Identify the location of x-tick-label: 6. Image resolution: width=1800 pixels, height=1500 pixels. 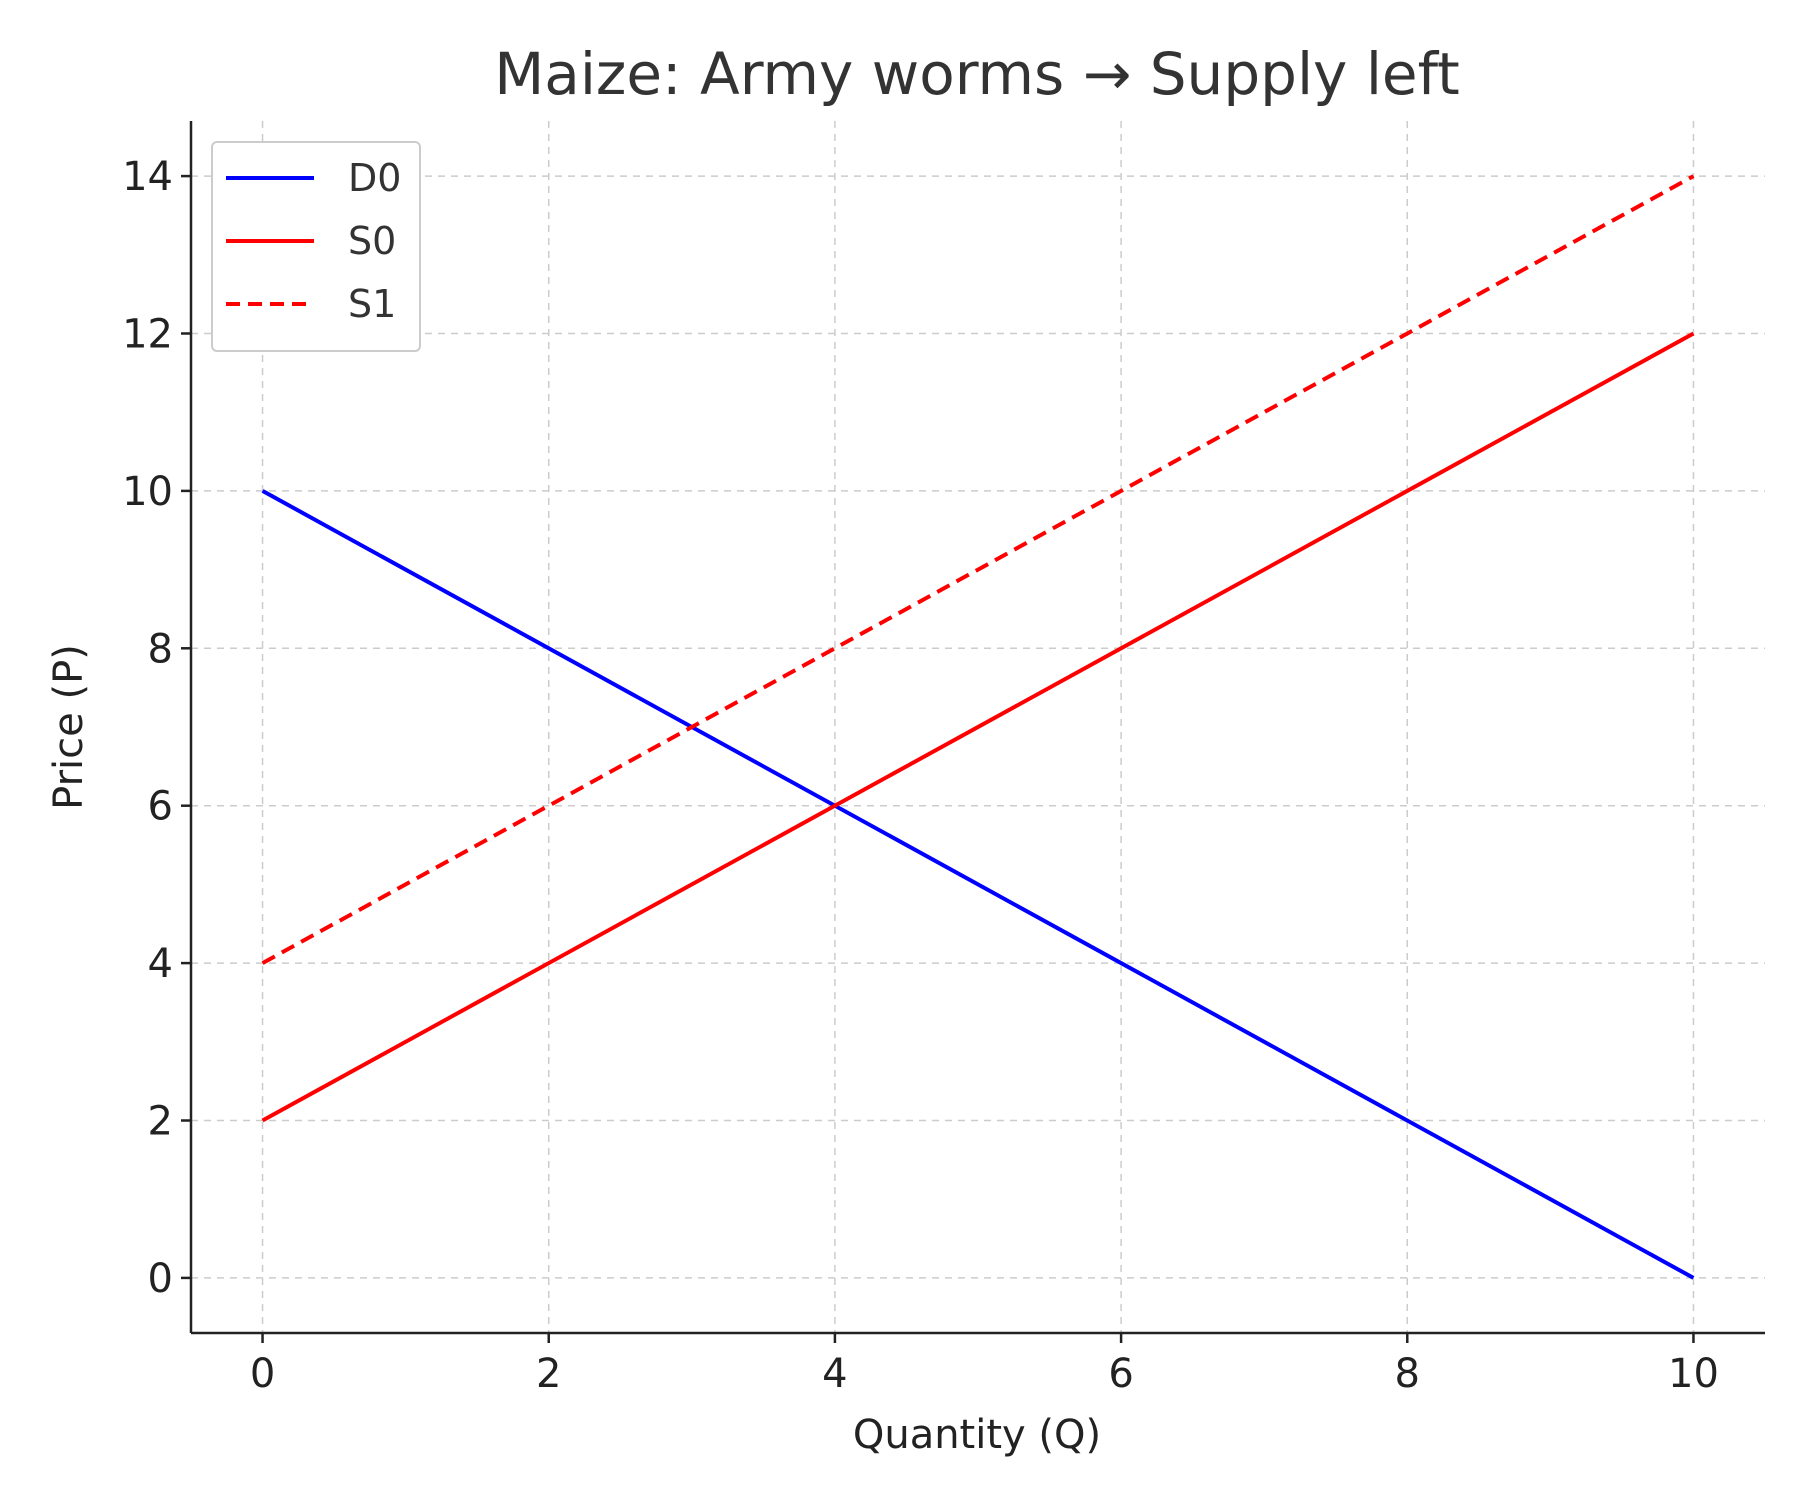
(1120, 1374).